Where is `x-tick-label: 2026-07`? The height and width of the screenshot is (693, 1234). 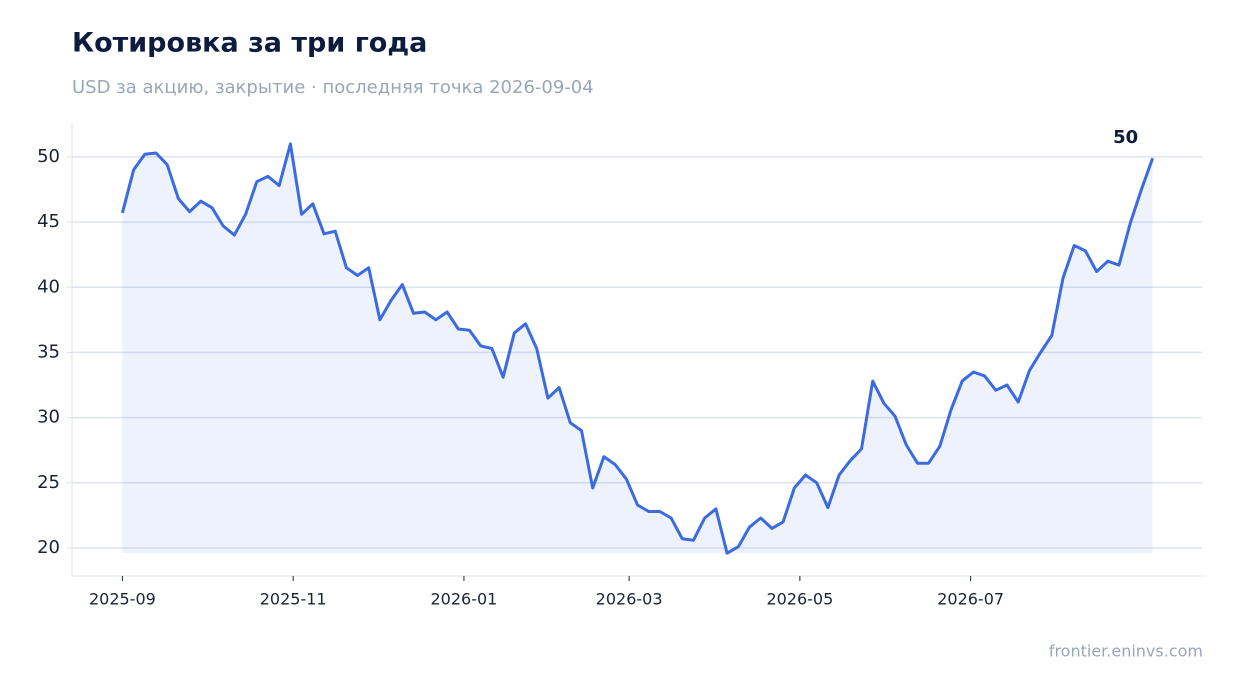 x-tick-label: 2026-07 is located at coordinates (970, 599).